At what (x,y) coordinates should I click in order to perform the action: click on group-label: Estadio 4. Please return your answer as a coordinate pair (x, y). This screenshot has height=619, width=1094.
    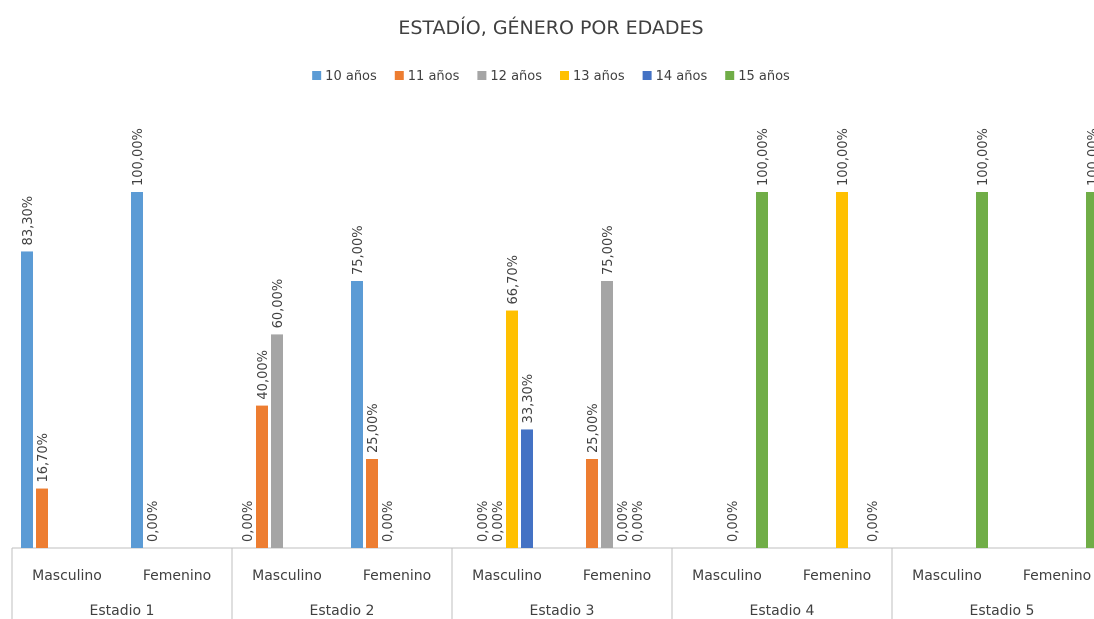
    Looking at the image, I should click on (782, 611).